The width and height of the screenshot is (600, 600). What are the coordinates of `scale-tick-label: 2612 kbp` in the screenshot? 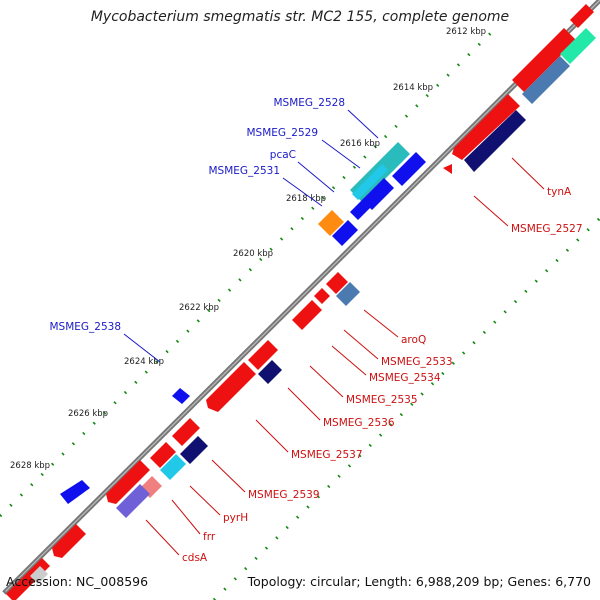 It's located at (466, 32).